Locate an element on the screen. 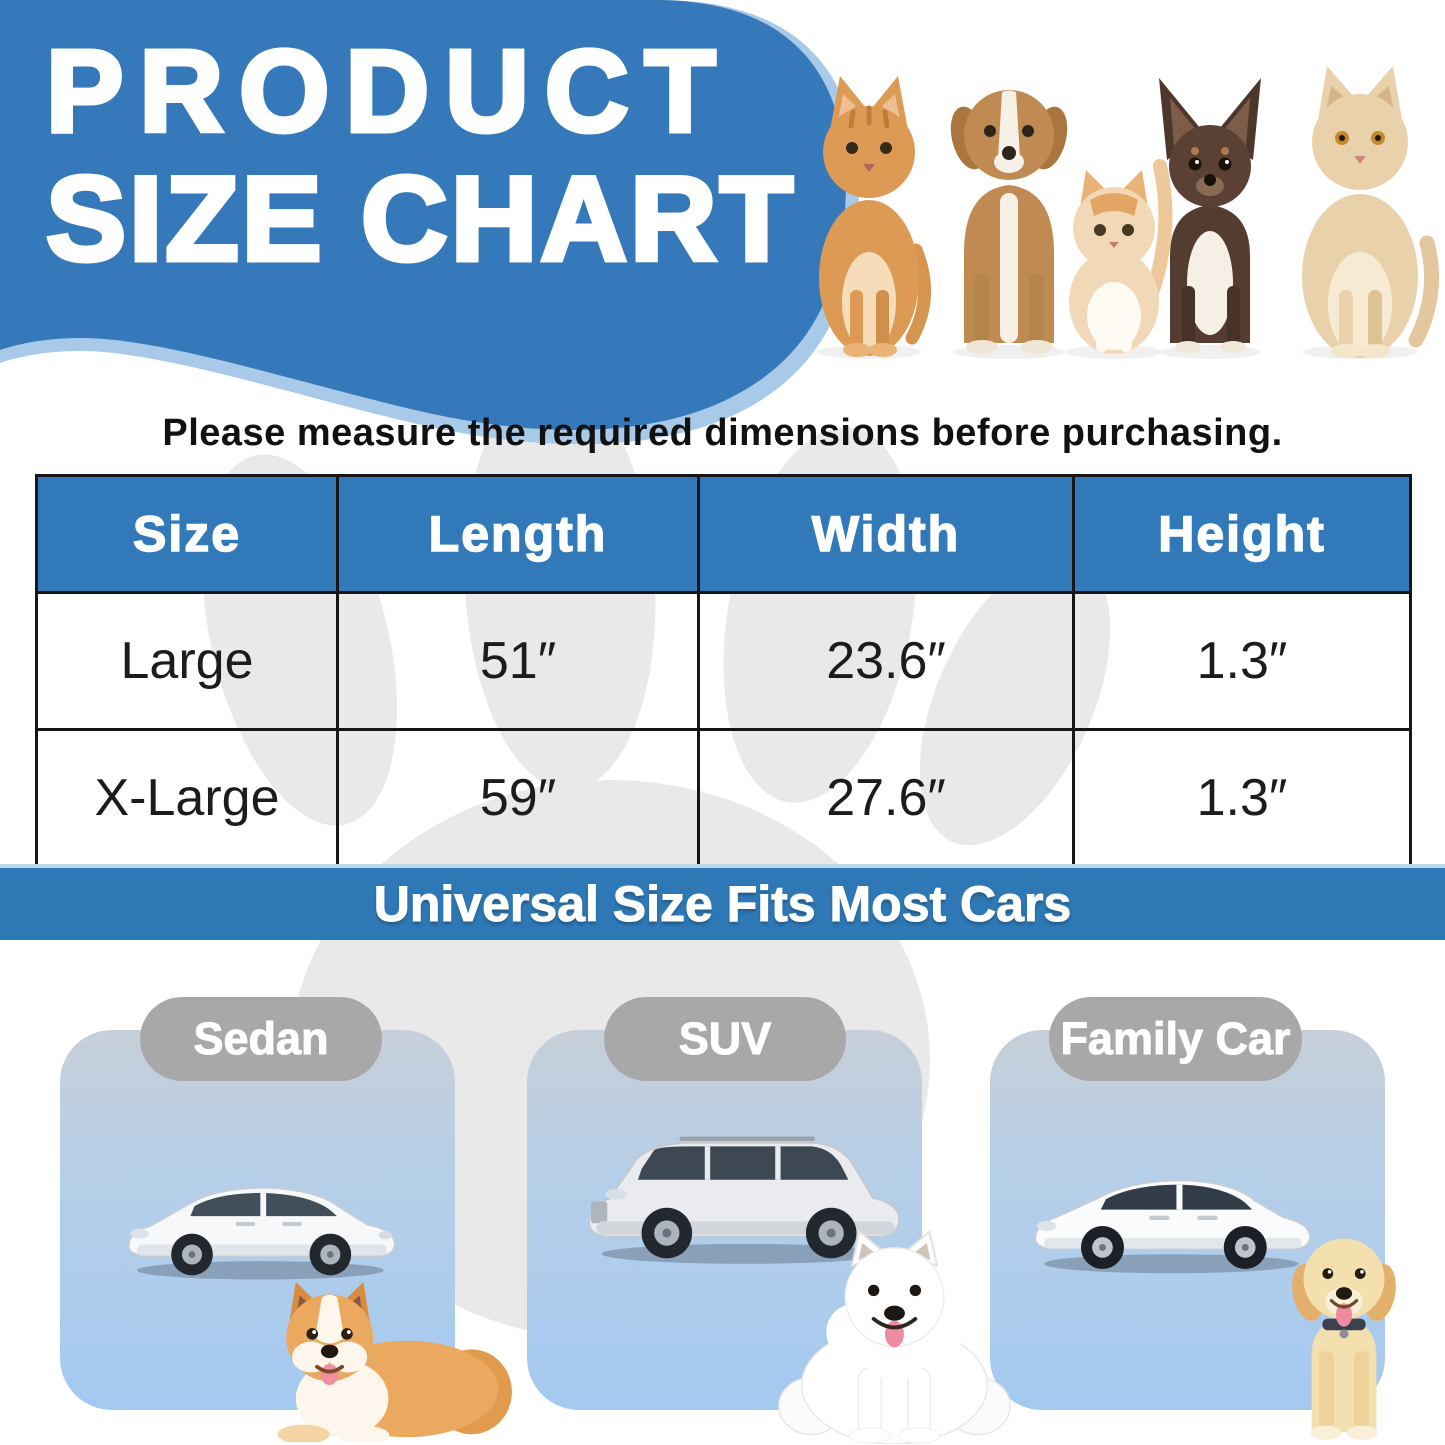  table-header-row: Size Length Width Height is located at coordinates (723, 534).